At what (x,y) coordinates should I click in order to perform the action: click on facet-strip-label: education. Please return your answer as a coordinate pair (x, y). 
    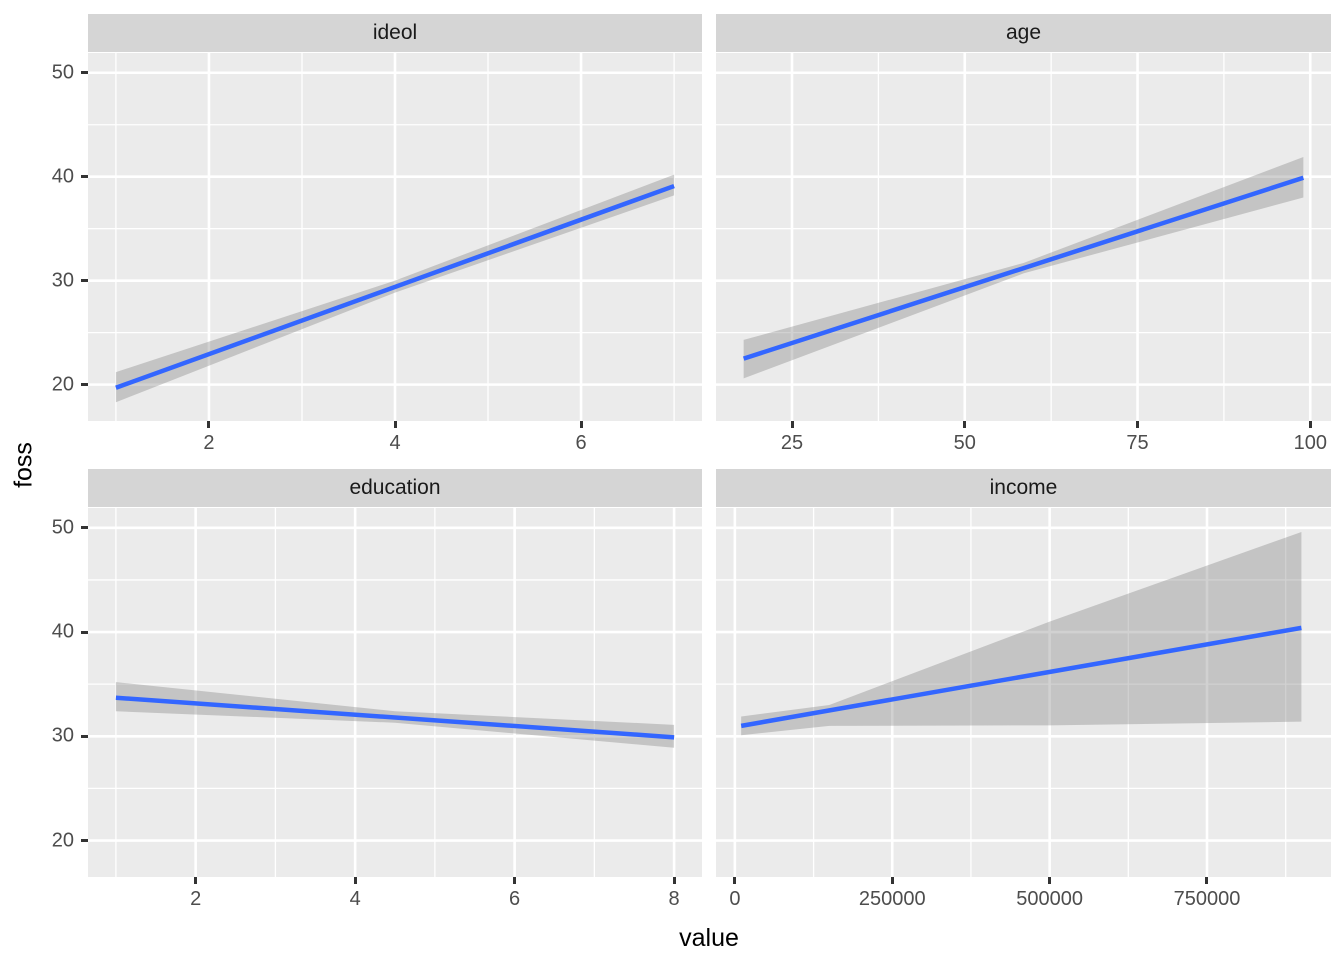
    Looking at the image, I should click on (395, 487).